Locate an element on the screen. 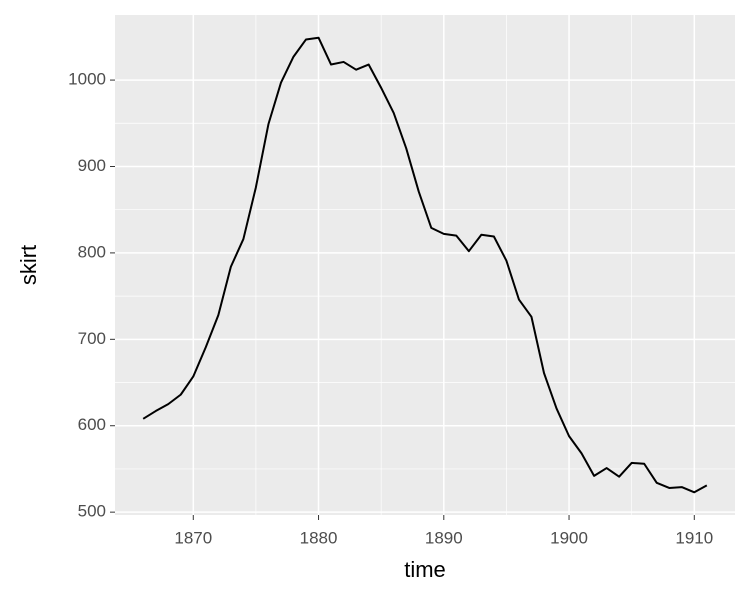  y-tick-label: 1000 is located at coordinates (87, 79).